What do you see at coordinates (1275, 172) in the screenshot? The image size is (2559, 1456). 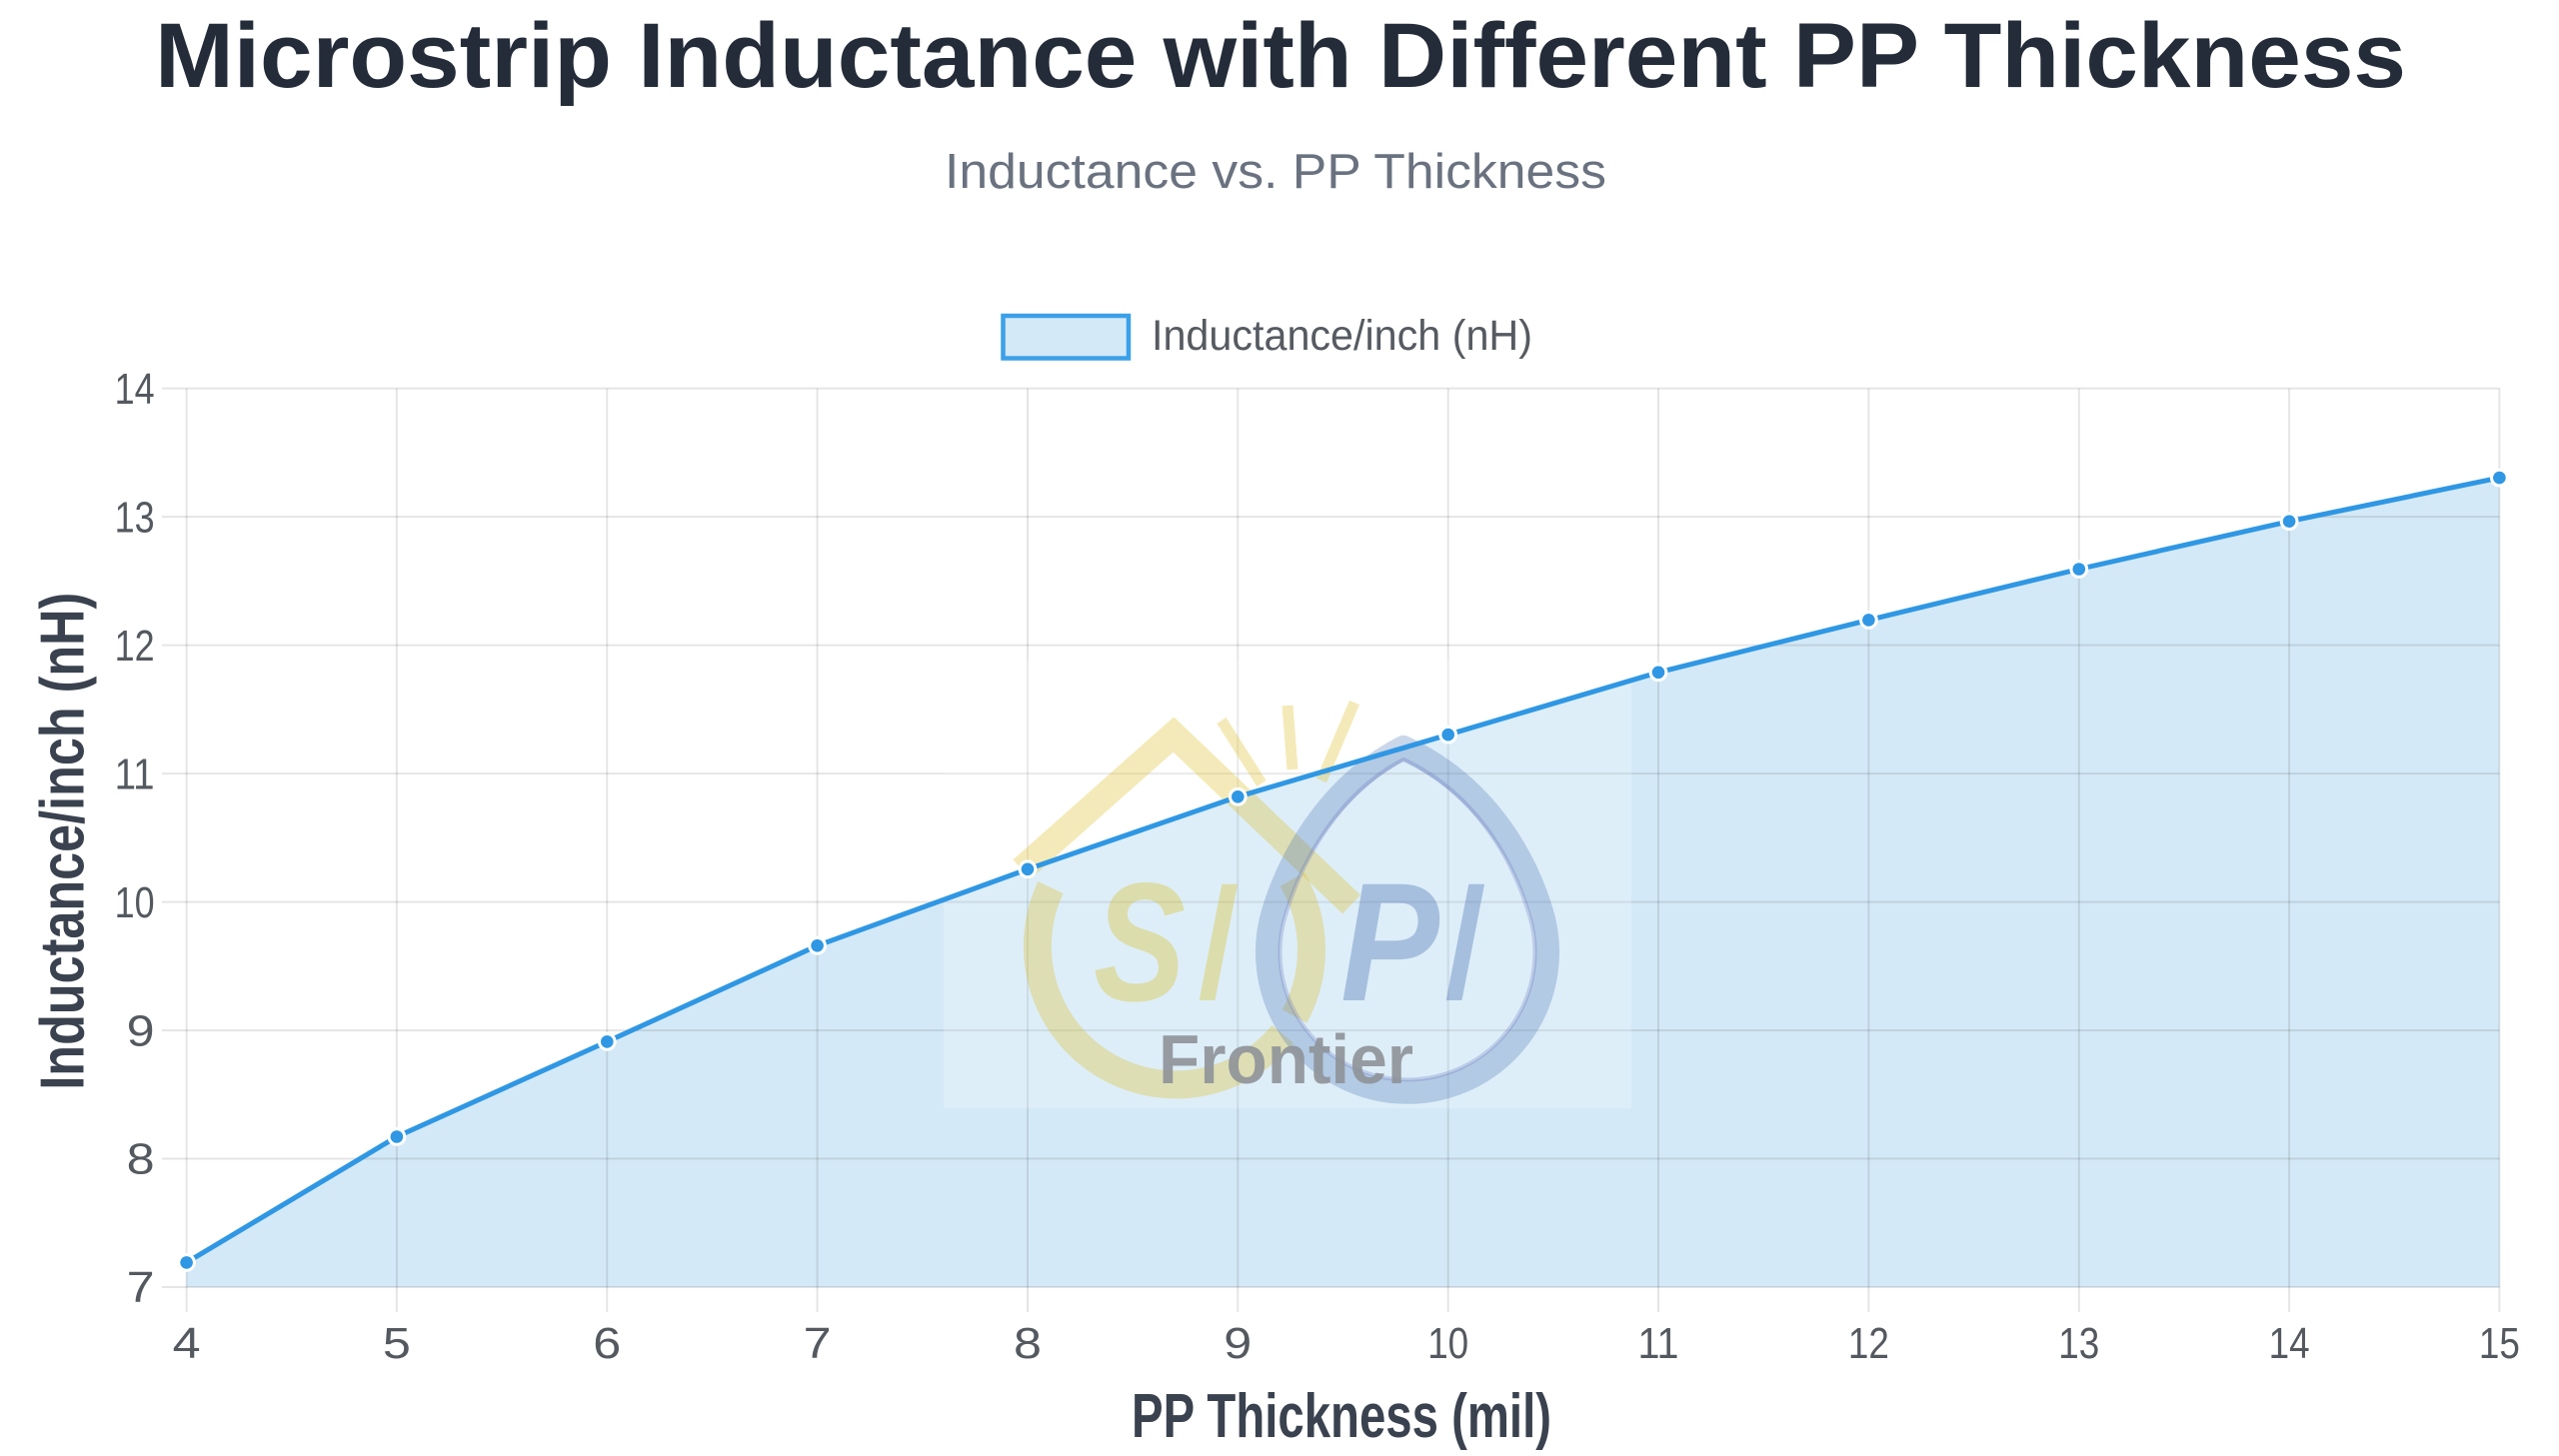 I see `svg-text: Inductance vs. PP Thickness` at bounding box center [1275, 172].